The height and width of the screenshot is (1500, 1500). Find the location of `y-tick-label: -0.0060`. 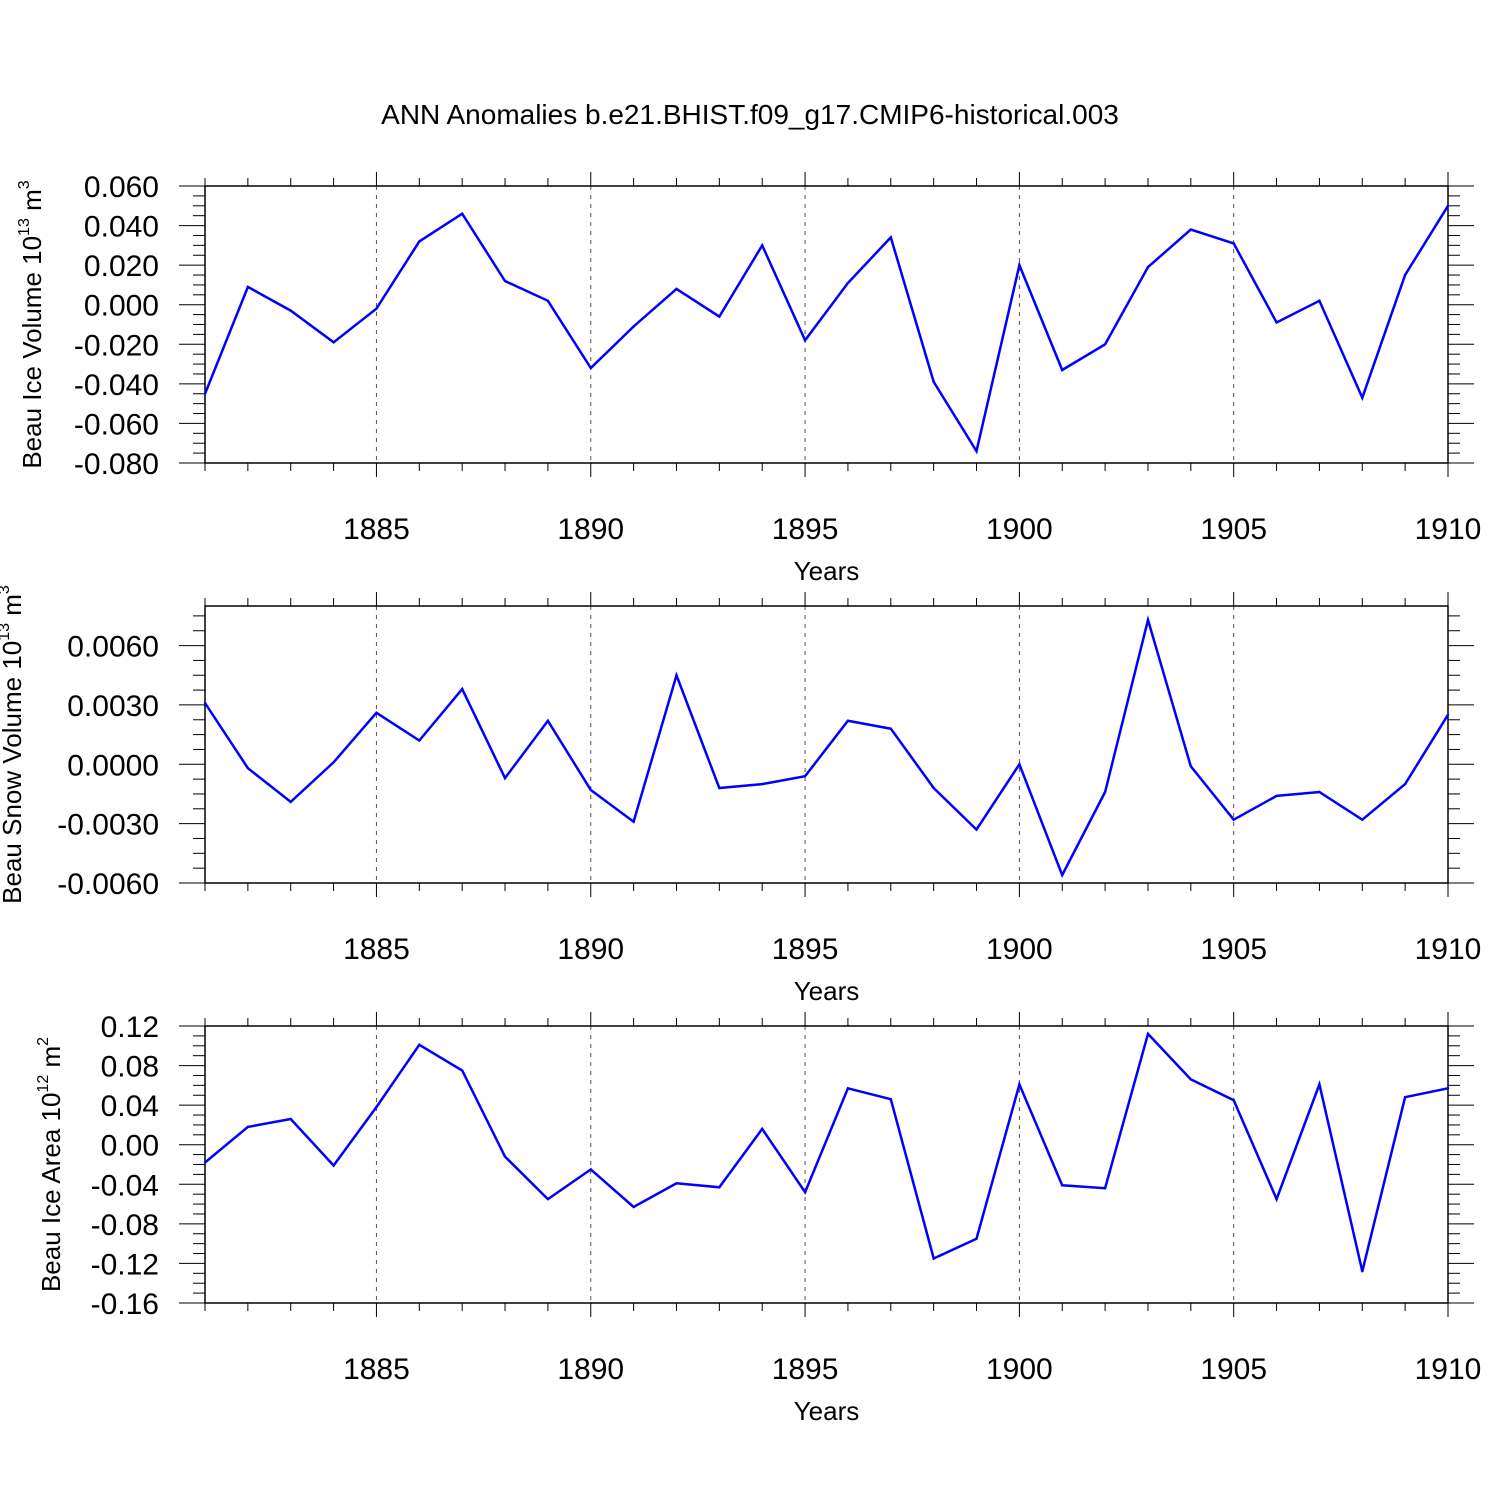

y-tick-label: -0.0060 is located at coordinates (108, 884).